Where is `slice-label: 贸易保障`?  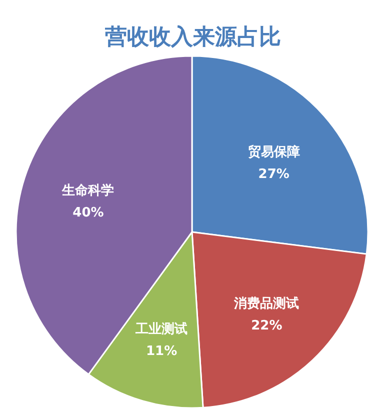
slice-label: 贸易保障 is located at coordinates (274, 152).